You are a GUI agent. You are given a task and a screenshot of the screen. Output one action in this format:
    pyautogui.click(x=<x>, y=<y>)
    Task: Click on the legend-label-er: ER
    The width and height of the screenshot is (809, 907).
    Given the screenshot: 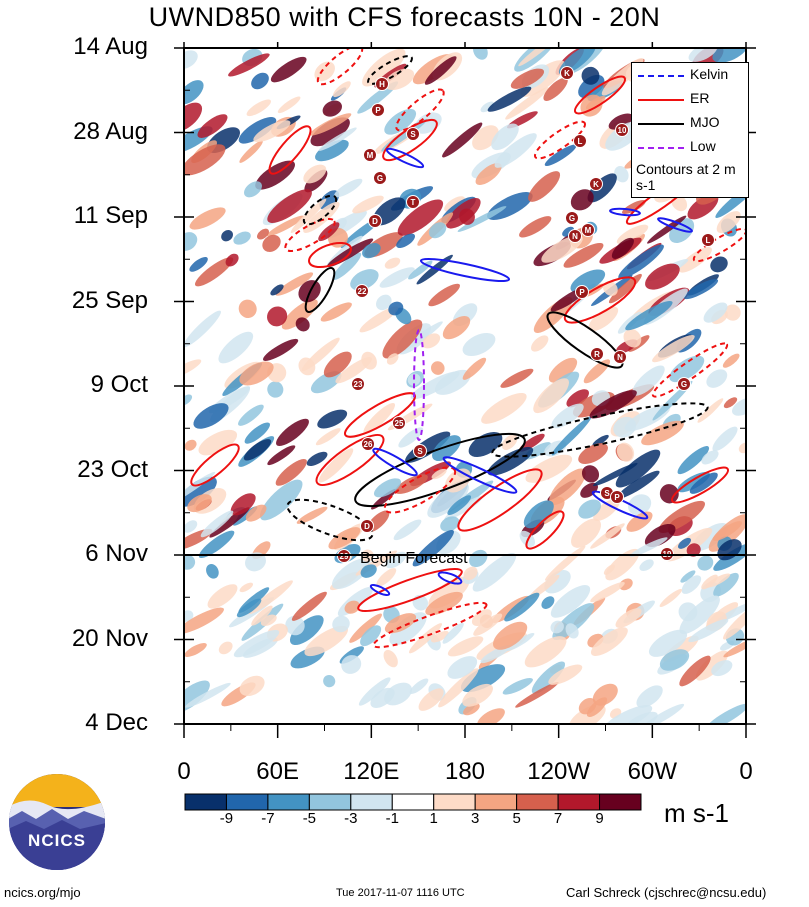 What is the action you would take?
    pyautogui.click(x=700, y=98)
    